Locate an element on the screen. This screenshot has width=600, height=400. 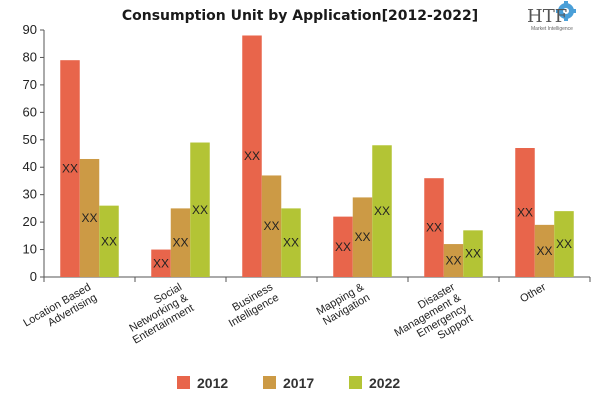
x-category-label-line: Other is located at coordinates (533, 293).